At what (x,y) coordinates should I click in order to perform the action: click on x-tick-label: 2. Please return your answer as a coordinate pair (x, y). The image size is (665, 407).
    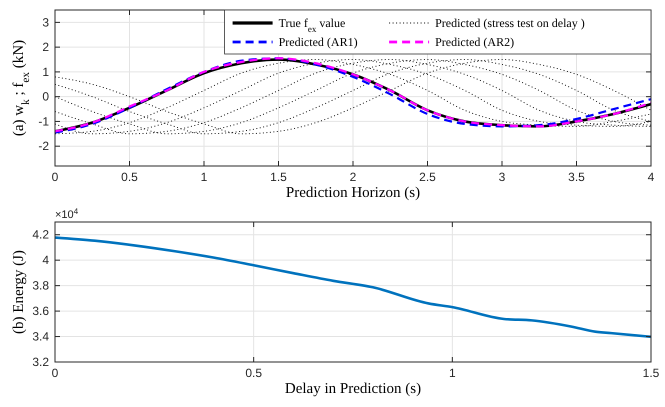
    Looking at the image, I should click on (353, 177).